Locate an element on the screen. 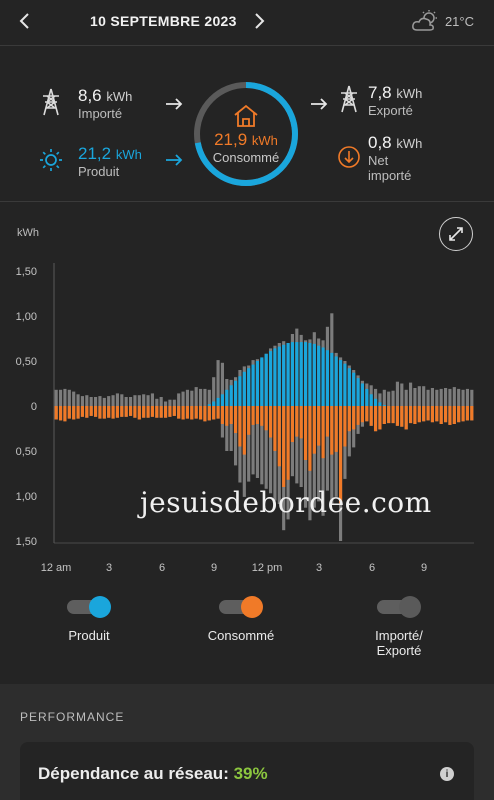 This screenshot has height=800, width=494. x-tick-label: 6 is located at coordinates (162, 568).